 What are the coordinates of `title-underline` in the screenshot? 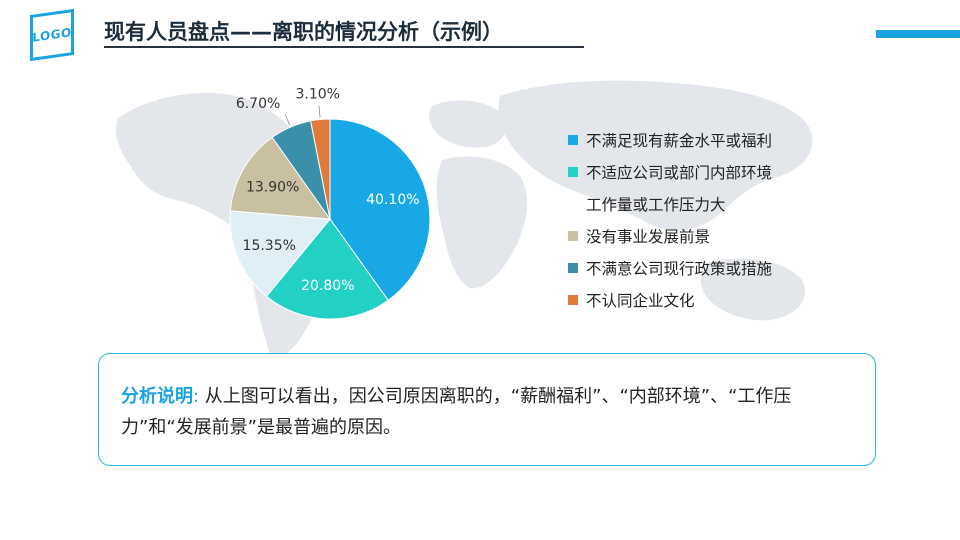 It's located at (344, 47).